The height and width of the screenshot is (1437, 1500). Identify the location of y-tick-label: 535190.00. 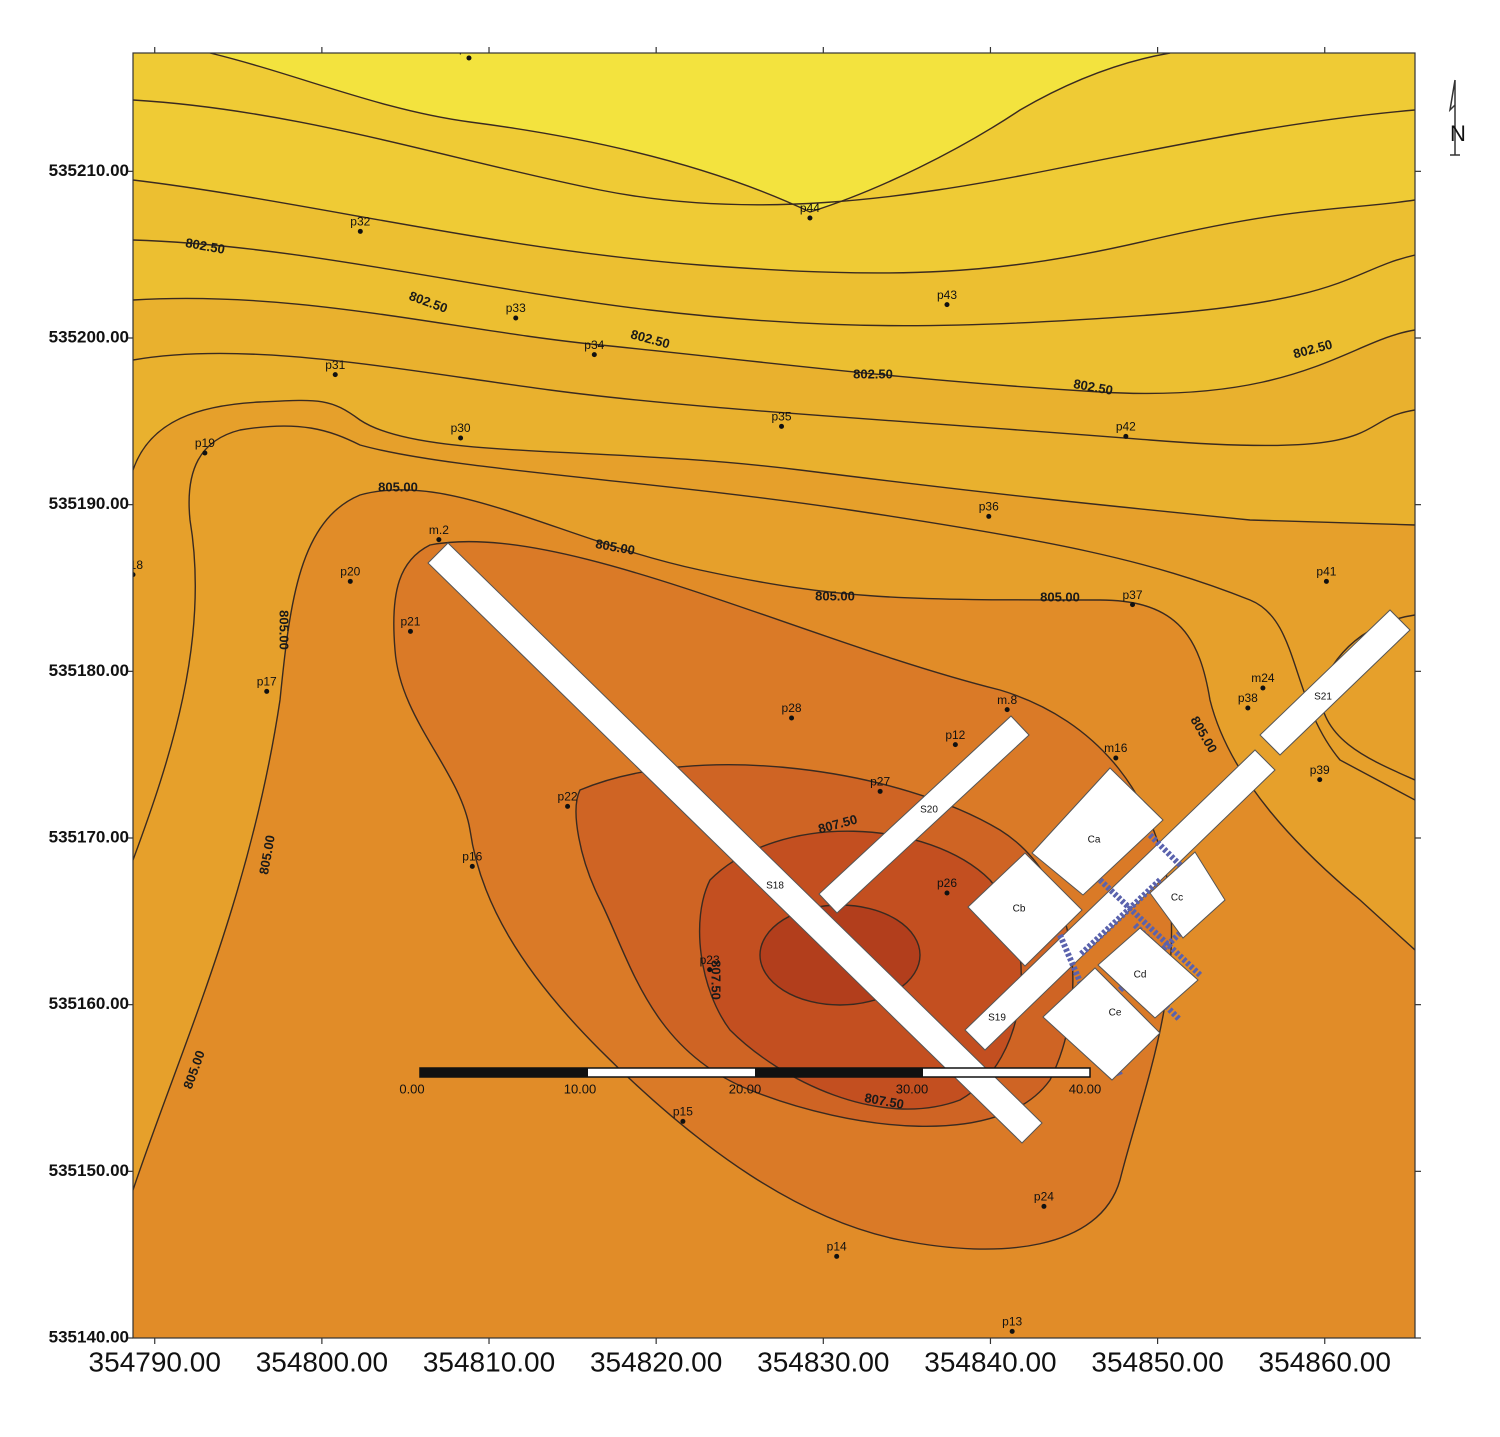
(89, 503).